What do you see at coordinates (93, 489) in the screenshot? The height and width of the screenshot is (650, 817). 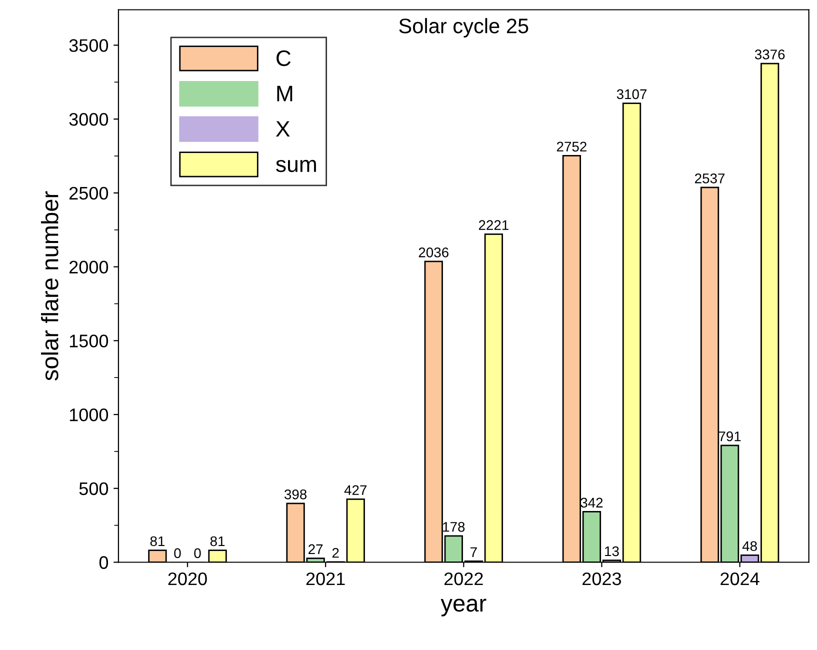 I see `y-tick-label: 500` at bounding box center [93, 489].